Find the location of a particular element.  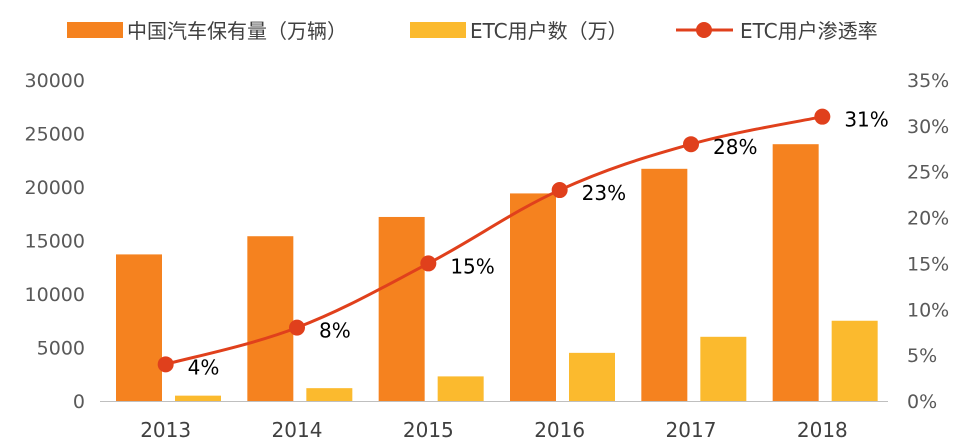

penetration-data-label: 28% is located at coordinates (735, 147).